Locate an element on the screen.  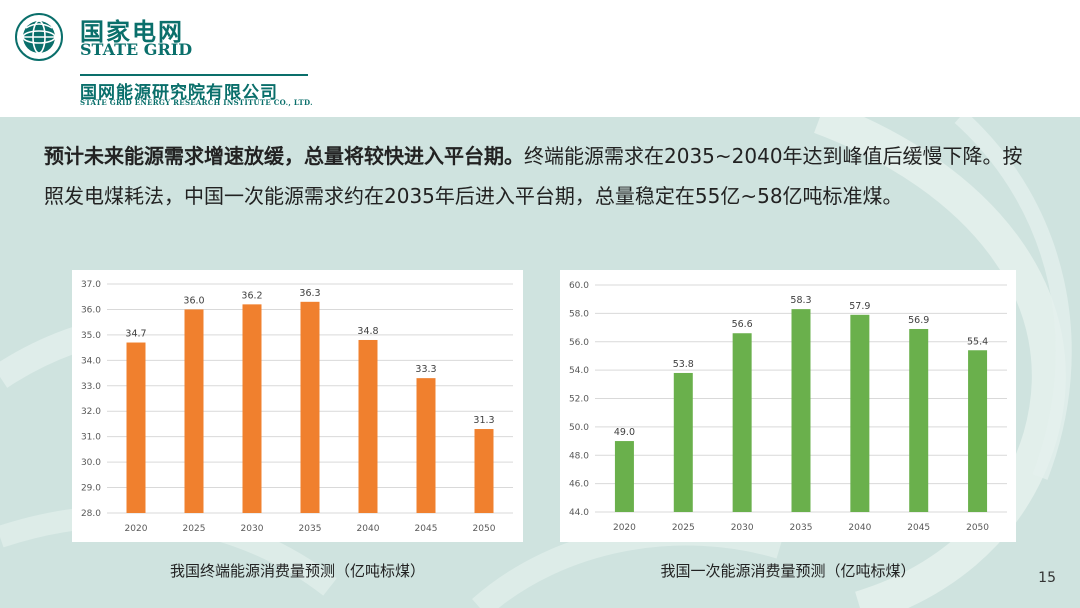
primary-energy-chart-caption: 我国一次能源消费量预测（亿吨标煤） is located at coordinates (788, 571).